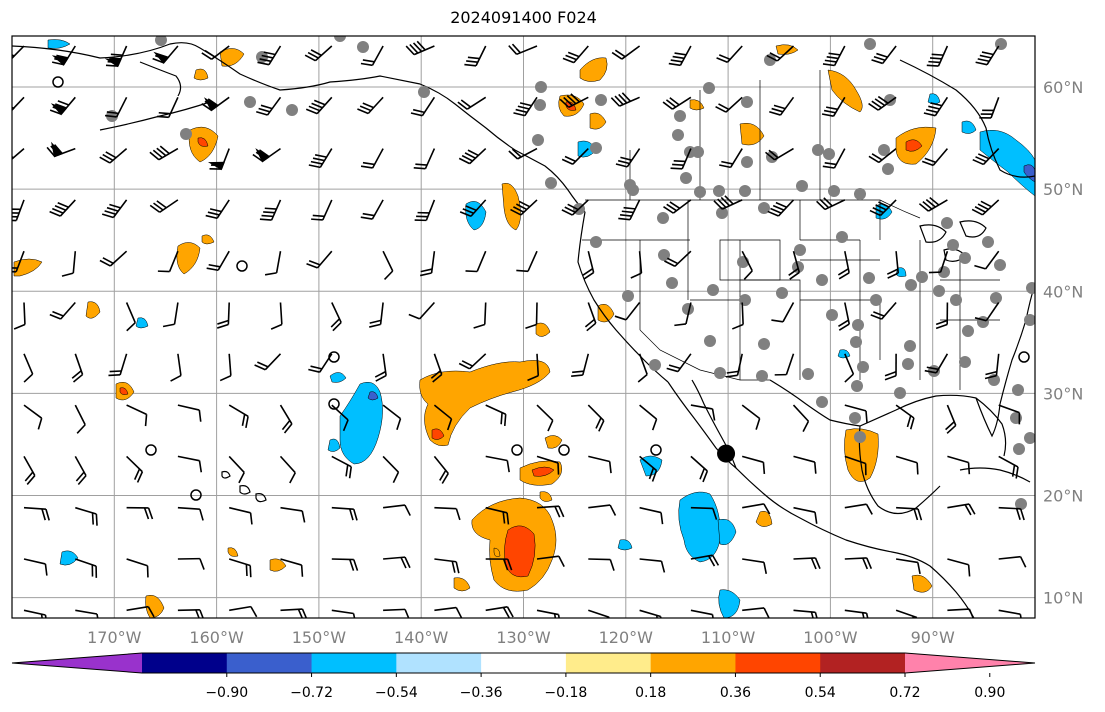 The image size is (1105, 712). I want to click on colorbar-tick-label: 0.18, so click(650, 693).